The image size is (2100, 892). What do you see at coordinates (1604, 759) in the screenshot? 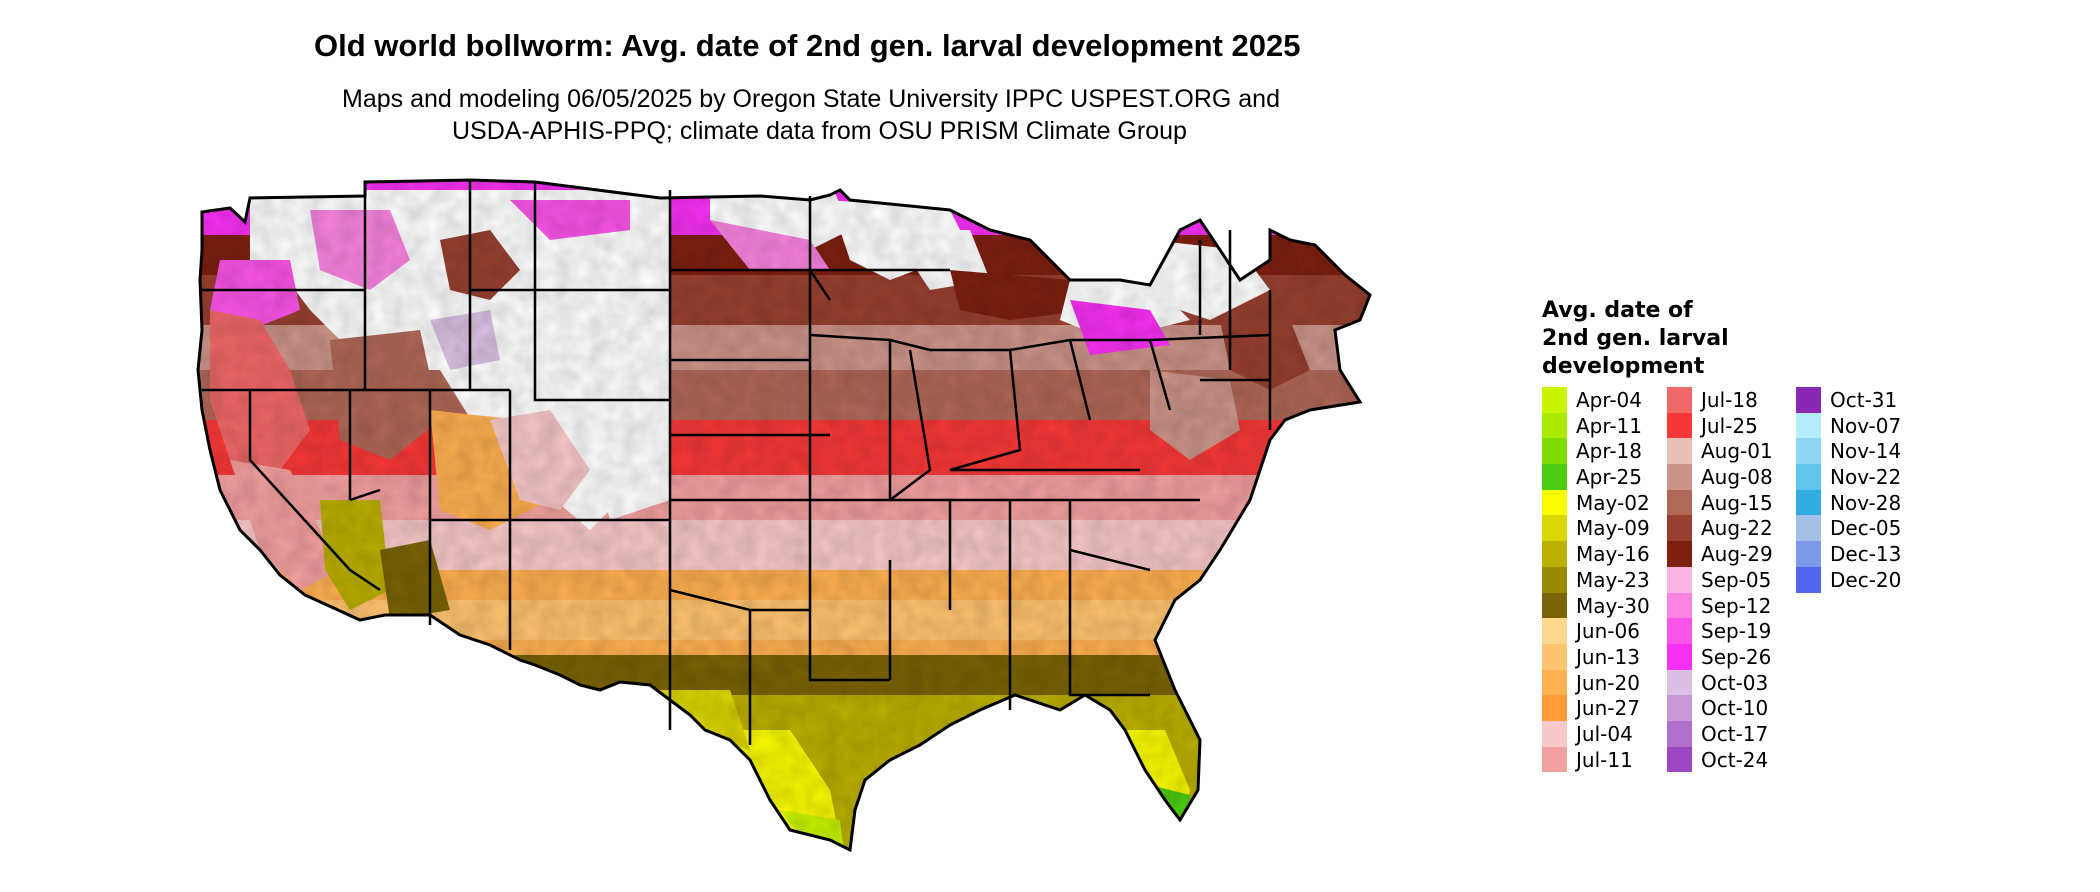
I see `legend-label: Jul-11` at bounding box center [1604, 759].